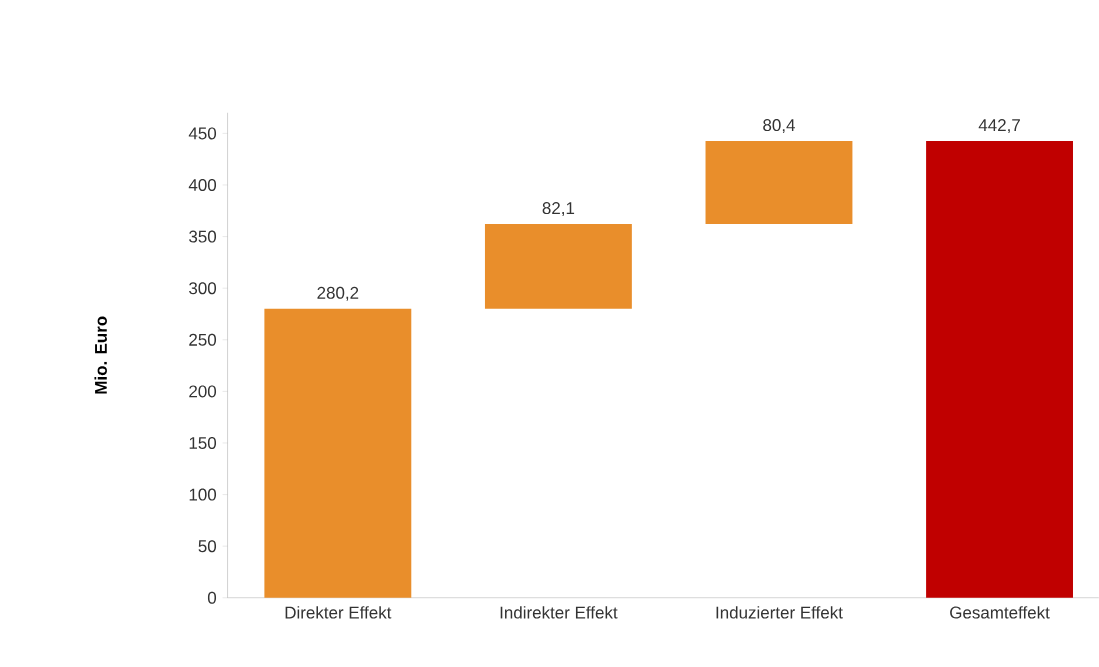  What do you see at coordinates (203, 339) in the screenshot?
I see `y-tick-label: 250` at bounding box center [203, 339].